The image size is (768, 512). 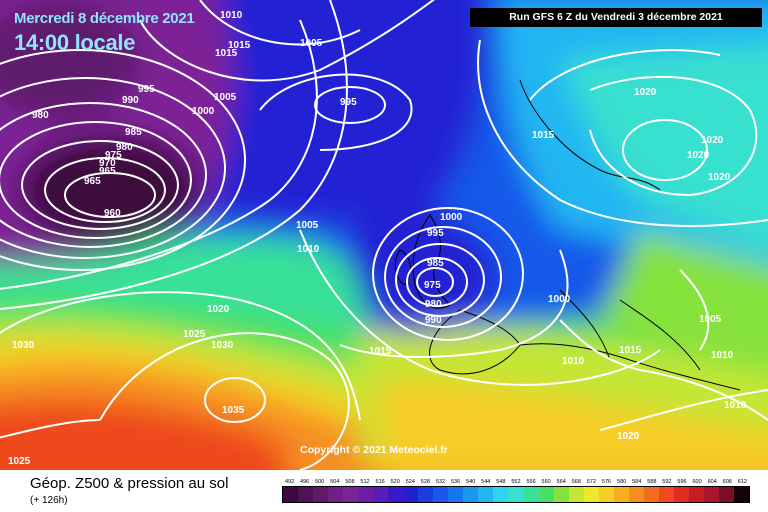 What do you see at coordinates (606, 482) in the screenshot?
I see `scale-value-label: 576` at bounding box center [606, 482].